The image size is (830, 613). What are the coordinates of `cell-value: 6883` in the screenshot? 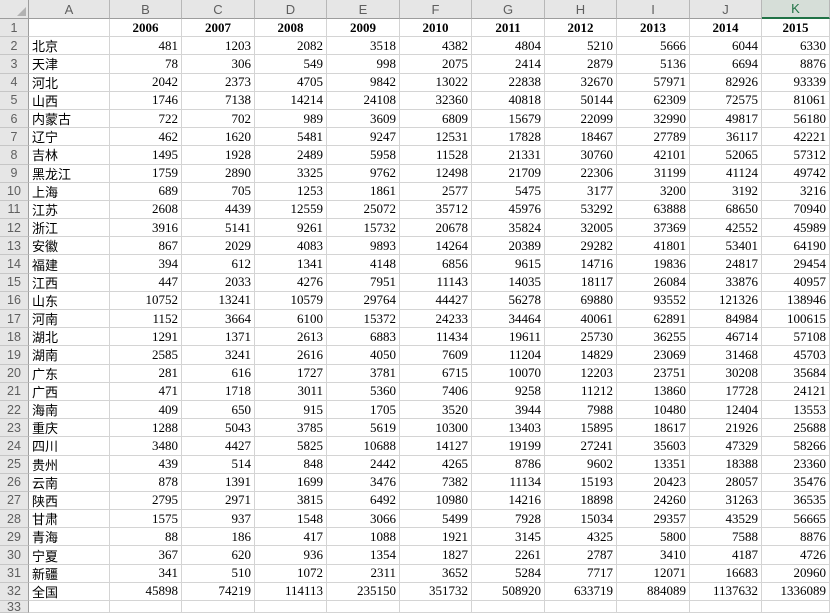 It's located at (363, 337).